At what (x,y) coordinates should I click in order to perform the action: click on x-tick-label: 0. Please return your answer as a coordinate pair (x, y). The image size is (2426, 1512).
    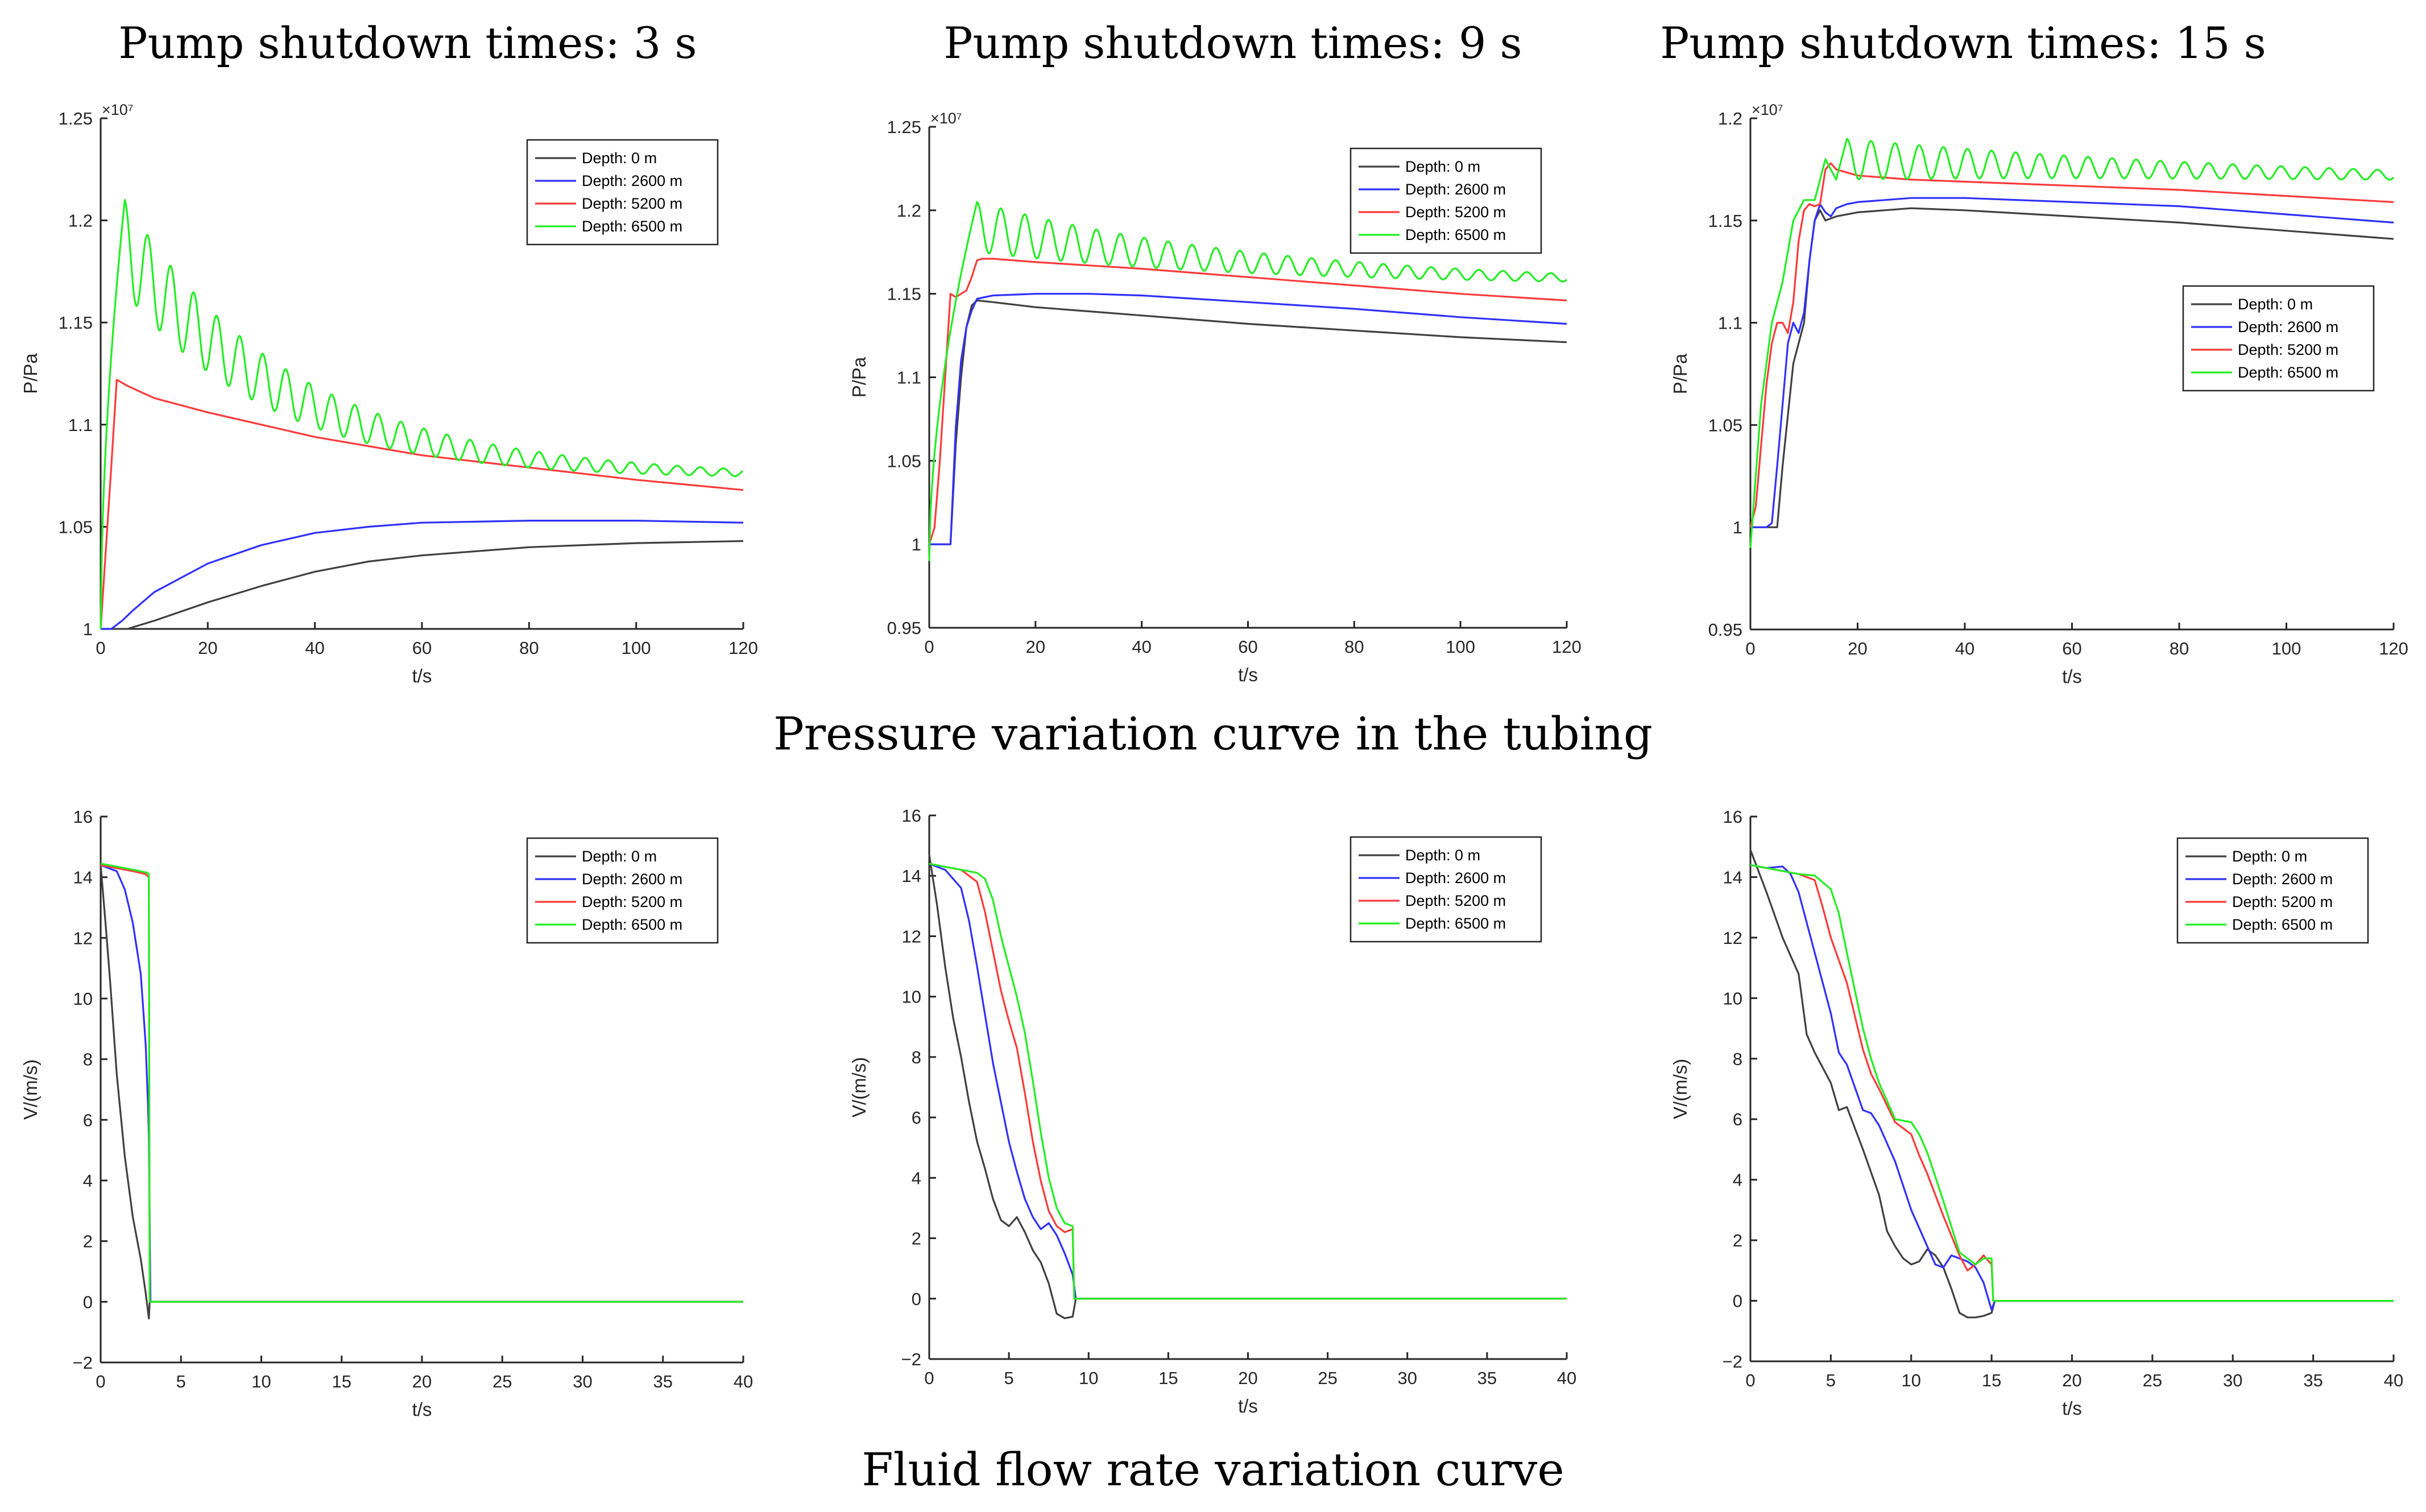
    Looking at the image, I should click on (929, 647).